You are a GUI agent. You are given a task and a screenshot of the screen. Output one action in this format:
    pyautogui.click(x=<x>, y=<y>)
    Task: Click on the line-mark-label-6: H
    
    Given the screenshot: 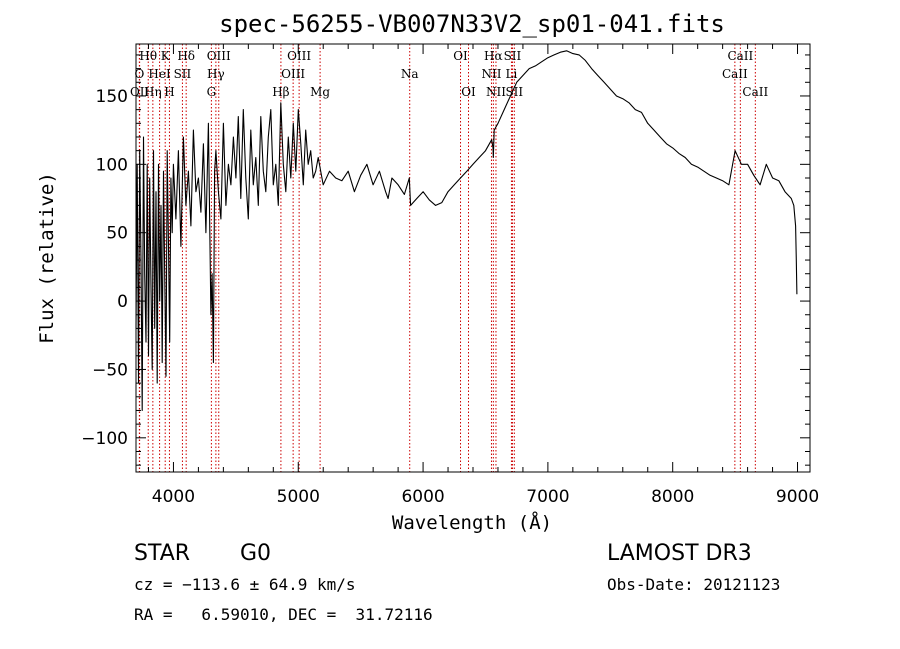 What is the action you would take?
    pyautogui.click(x=169, y=92)
    